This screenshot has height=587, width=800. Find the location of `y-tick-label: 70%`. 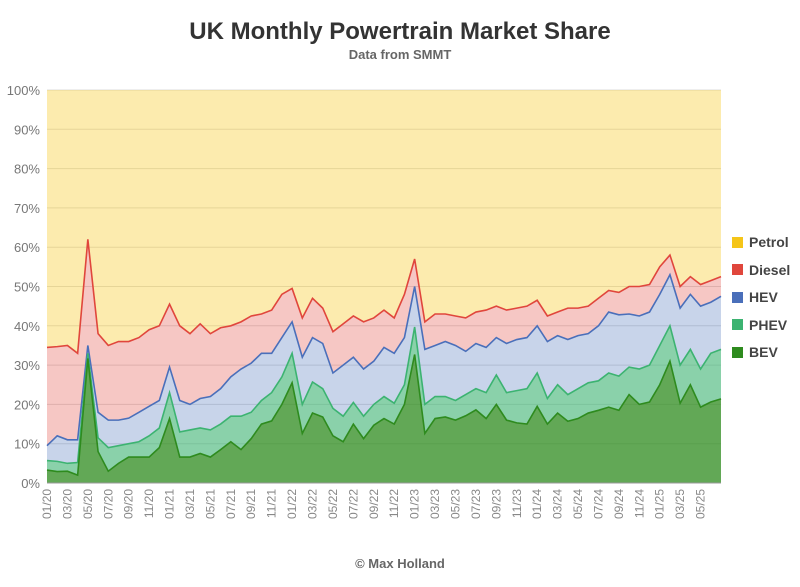

y-tick-label: 70% is located at coordinates (27, 208).